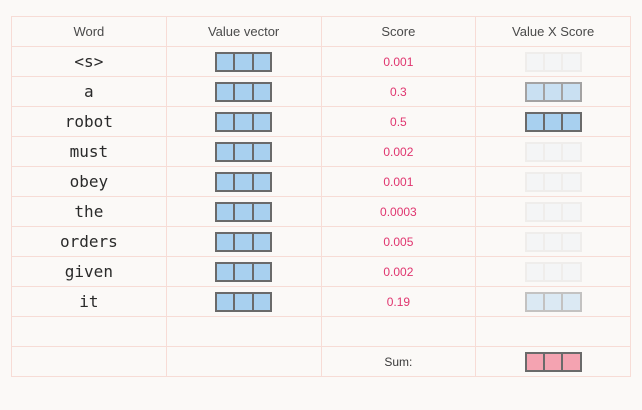  What do you see at coordinates (89, 151) in the screenshot?
I see `word-cell: must` at bounding box center [89, 151].